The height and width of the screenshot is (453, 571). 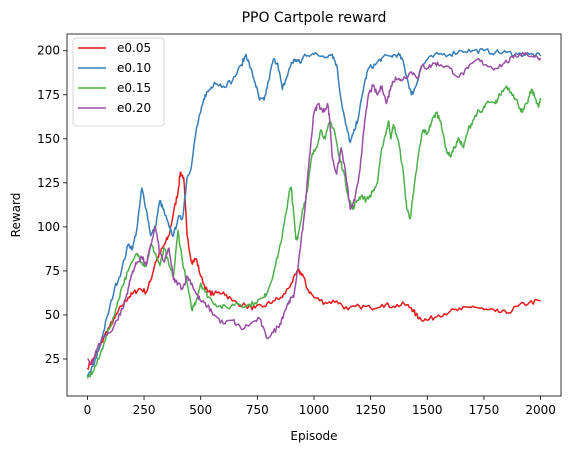 I want to click on y-tick-label: 125, so click(x=48, y=183).